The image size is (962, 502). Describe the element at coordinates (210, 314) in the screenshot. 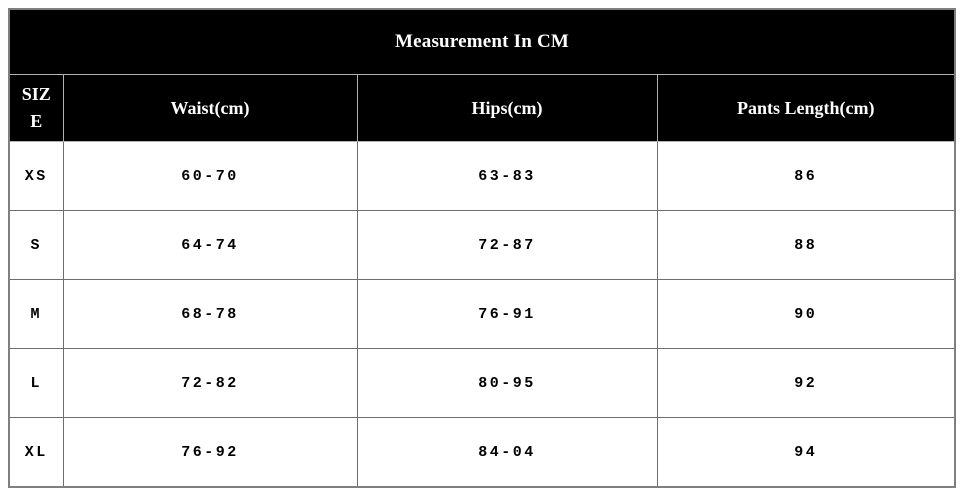

I see `waist-cell: 68-78` at that location.